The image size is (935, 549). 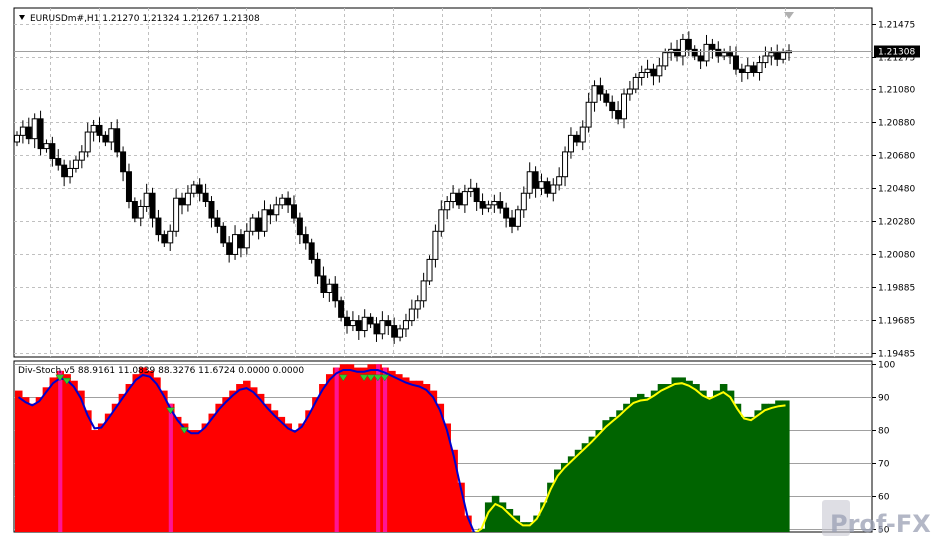 What do you see at coordinates (880, 524) in the screenshot?
I see `watermark-text: Prof-FX` at bounding box center [880, 524].